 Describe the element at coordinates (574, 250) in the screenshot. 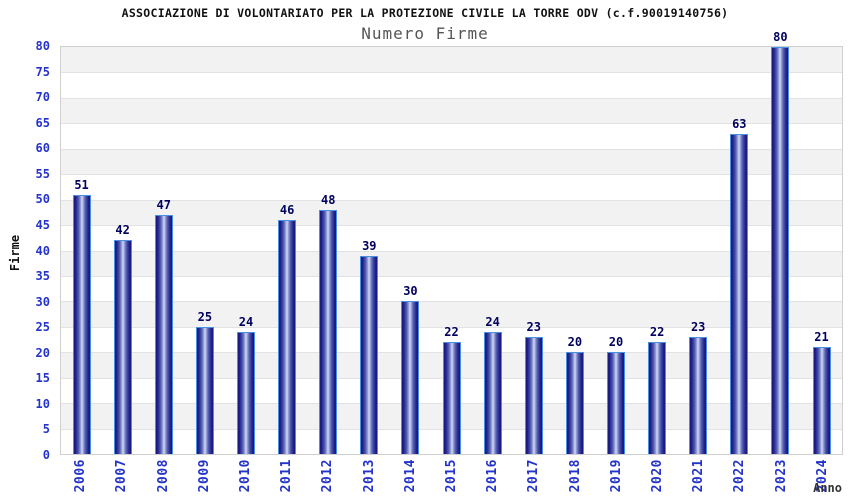

I see `bar-slot-2018: 20` at that location.